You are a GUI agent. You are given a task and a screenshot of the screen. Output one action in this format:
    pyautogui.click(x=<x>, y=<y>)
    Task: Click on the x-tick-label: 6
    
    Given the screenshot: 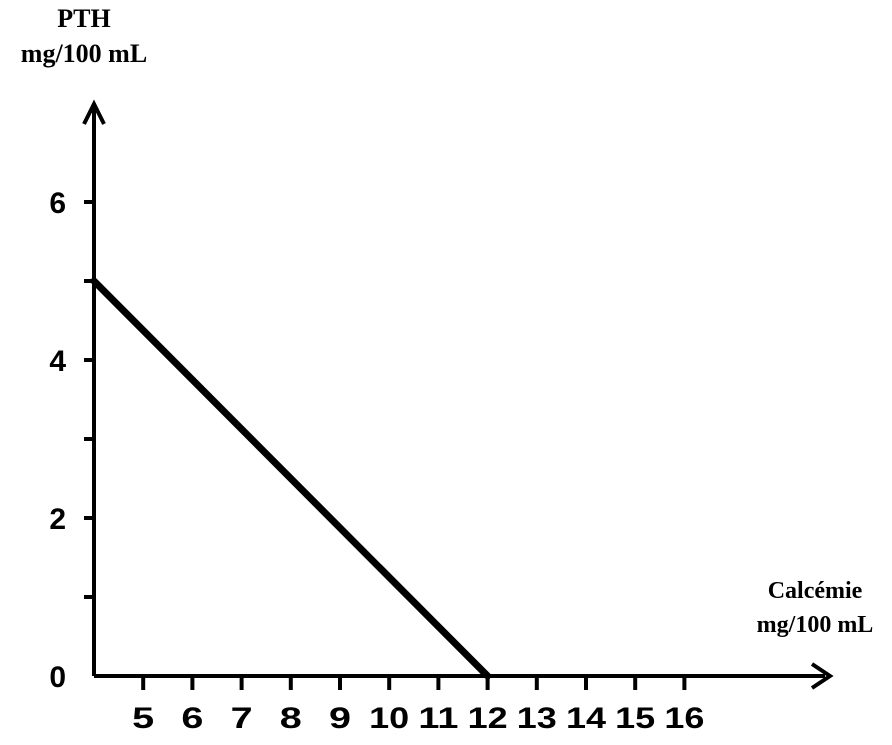 What is the action you would take?
    pyautogui.click(x=192, y=718)
    